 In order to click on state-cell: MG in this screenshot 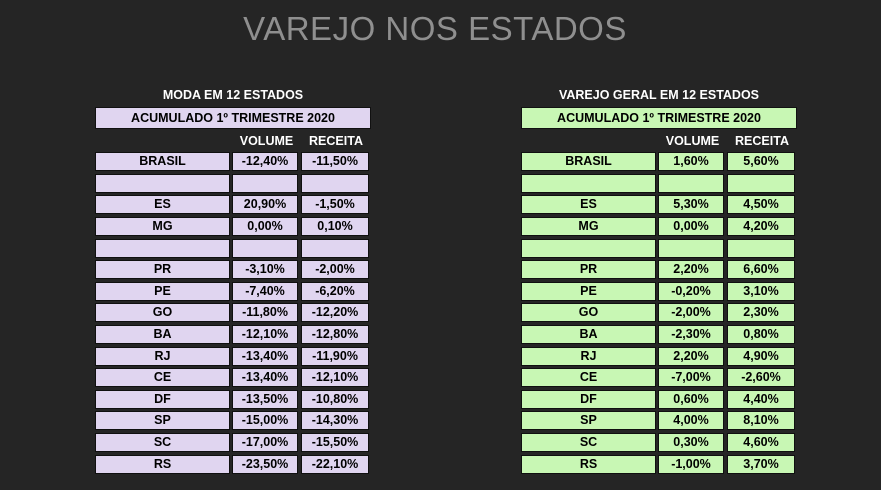, I will do `click(588, 227)`.